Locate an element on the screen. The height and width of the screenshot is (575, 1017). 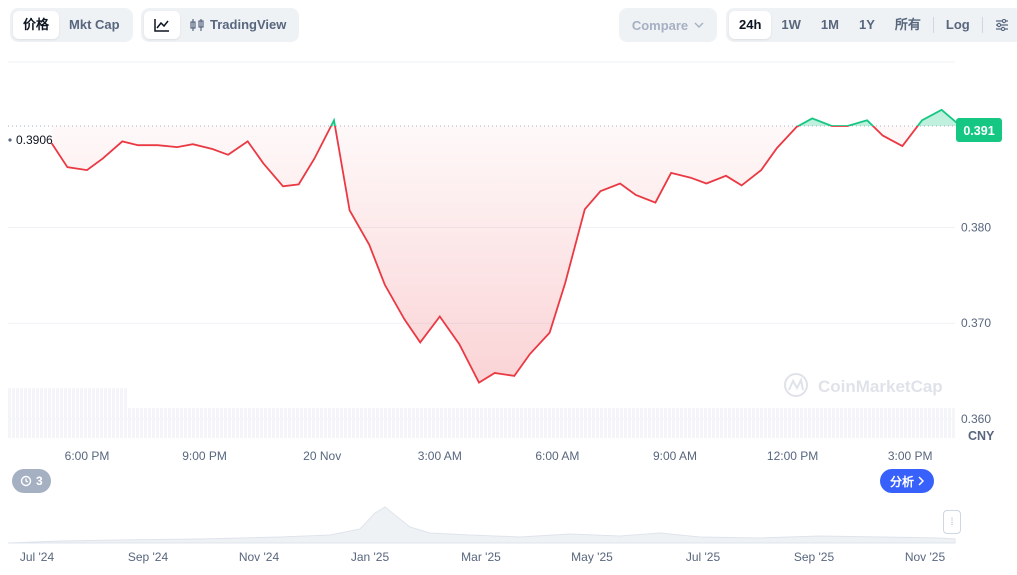
toolbar-divider is located at coordinates (982, 25).